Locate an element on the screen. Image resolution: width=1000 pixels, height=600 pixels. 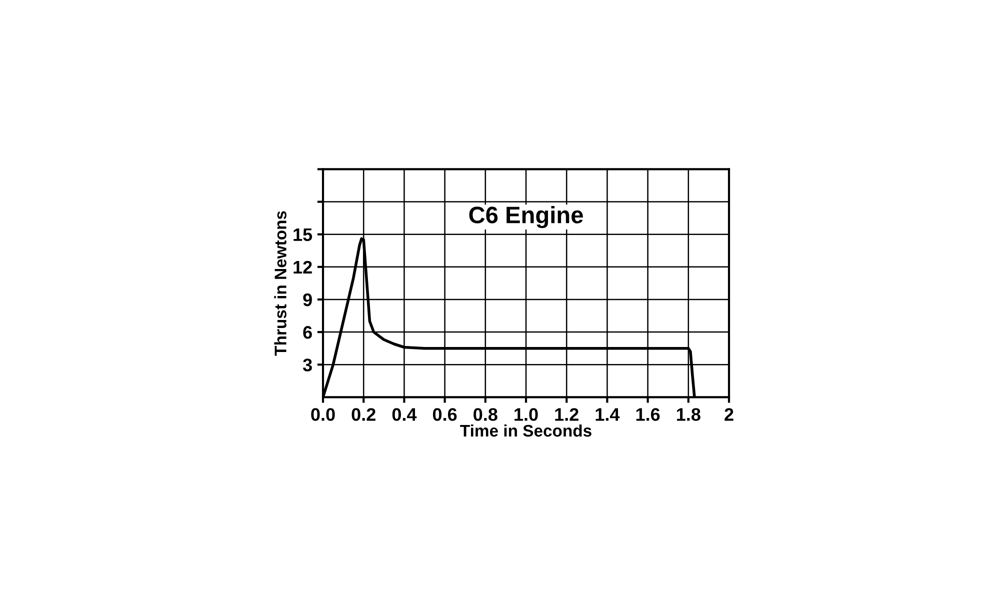
text: C6 Engine is located at coordinates (526, 217).